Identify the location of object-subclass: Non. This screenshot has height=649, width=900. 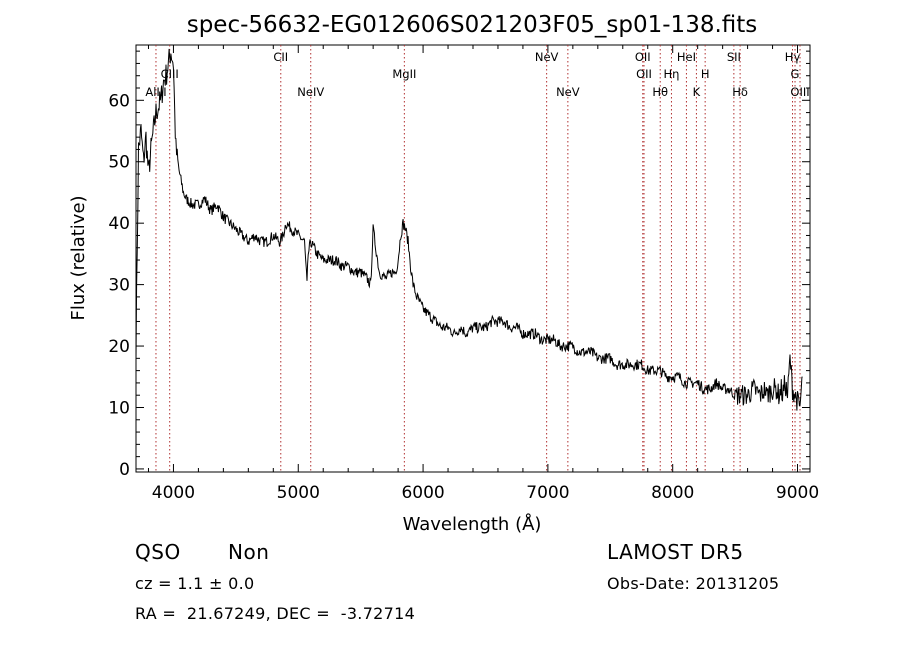
(249, 552).